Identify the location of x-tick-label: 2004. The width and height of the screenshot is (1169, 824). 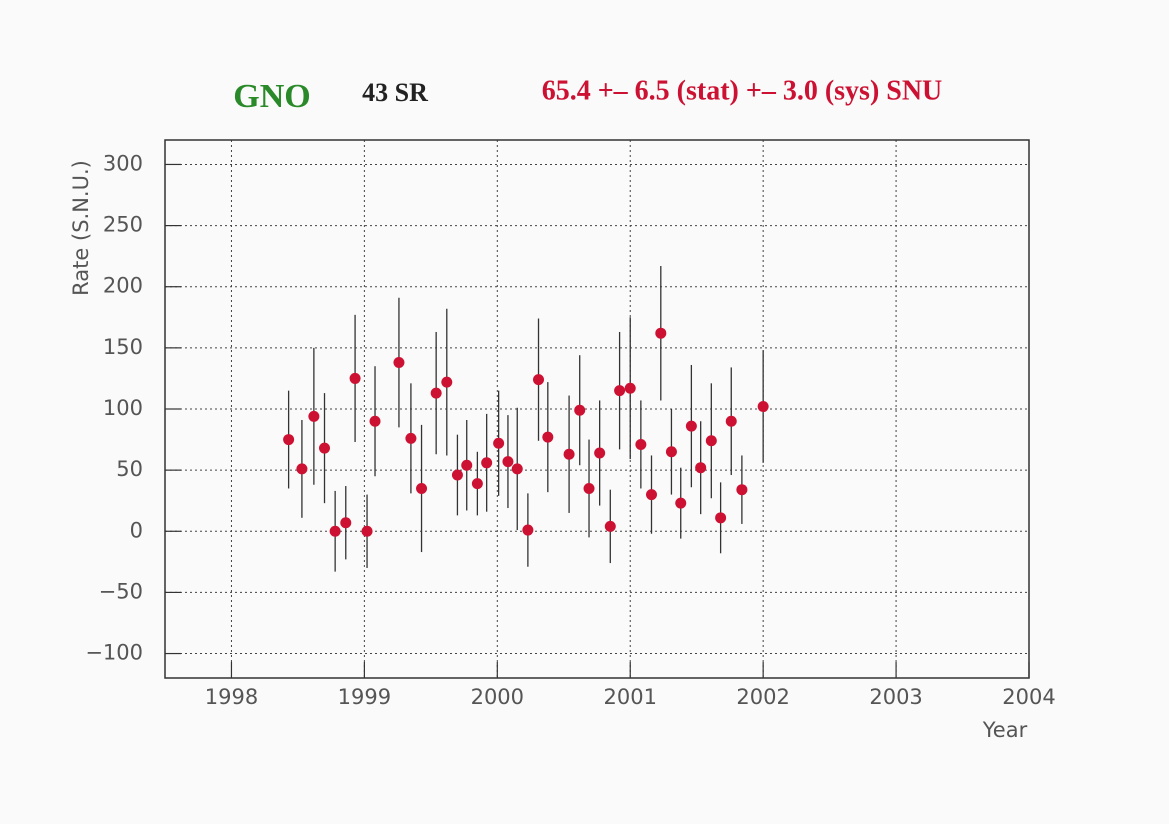
(1028, 697).